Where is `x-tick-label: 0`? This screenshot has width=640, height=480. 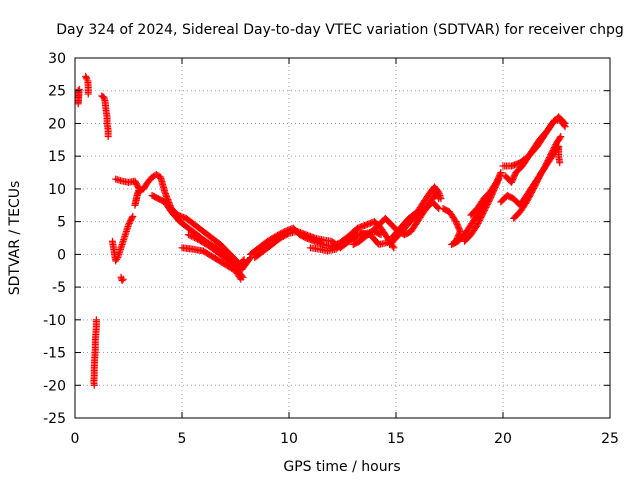
x-tick-label: 0 is located at coordinates (75, 439).